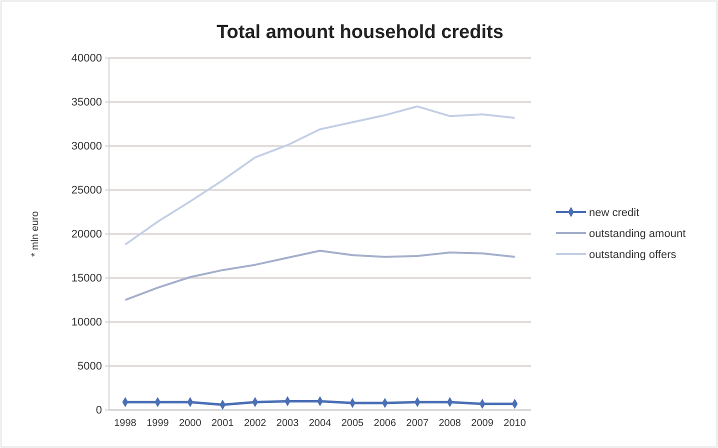 The height and width of the screenshot is (448, 718). Describe the element at coordinates (86, 58) in the screenshot. I see `y-tick-label: 40000` at that location.